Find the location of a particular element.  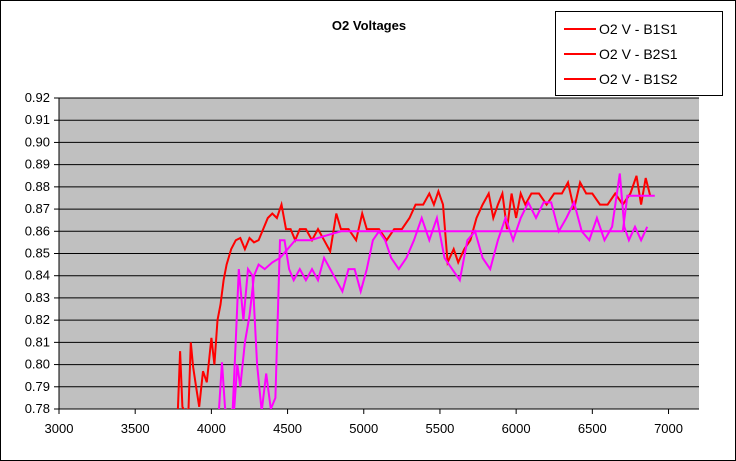

y-tick-label: 0.87 is located at coordinates (37, 208).